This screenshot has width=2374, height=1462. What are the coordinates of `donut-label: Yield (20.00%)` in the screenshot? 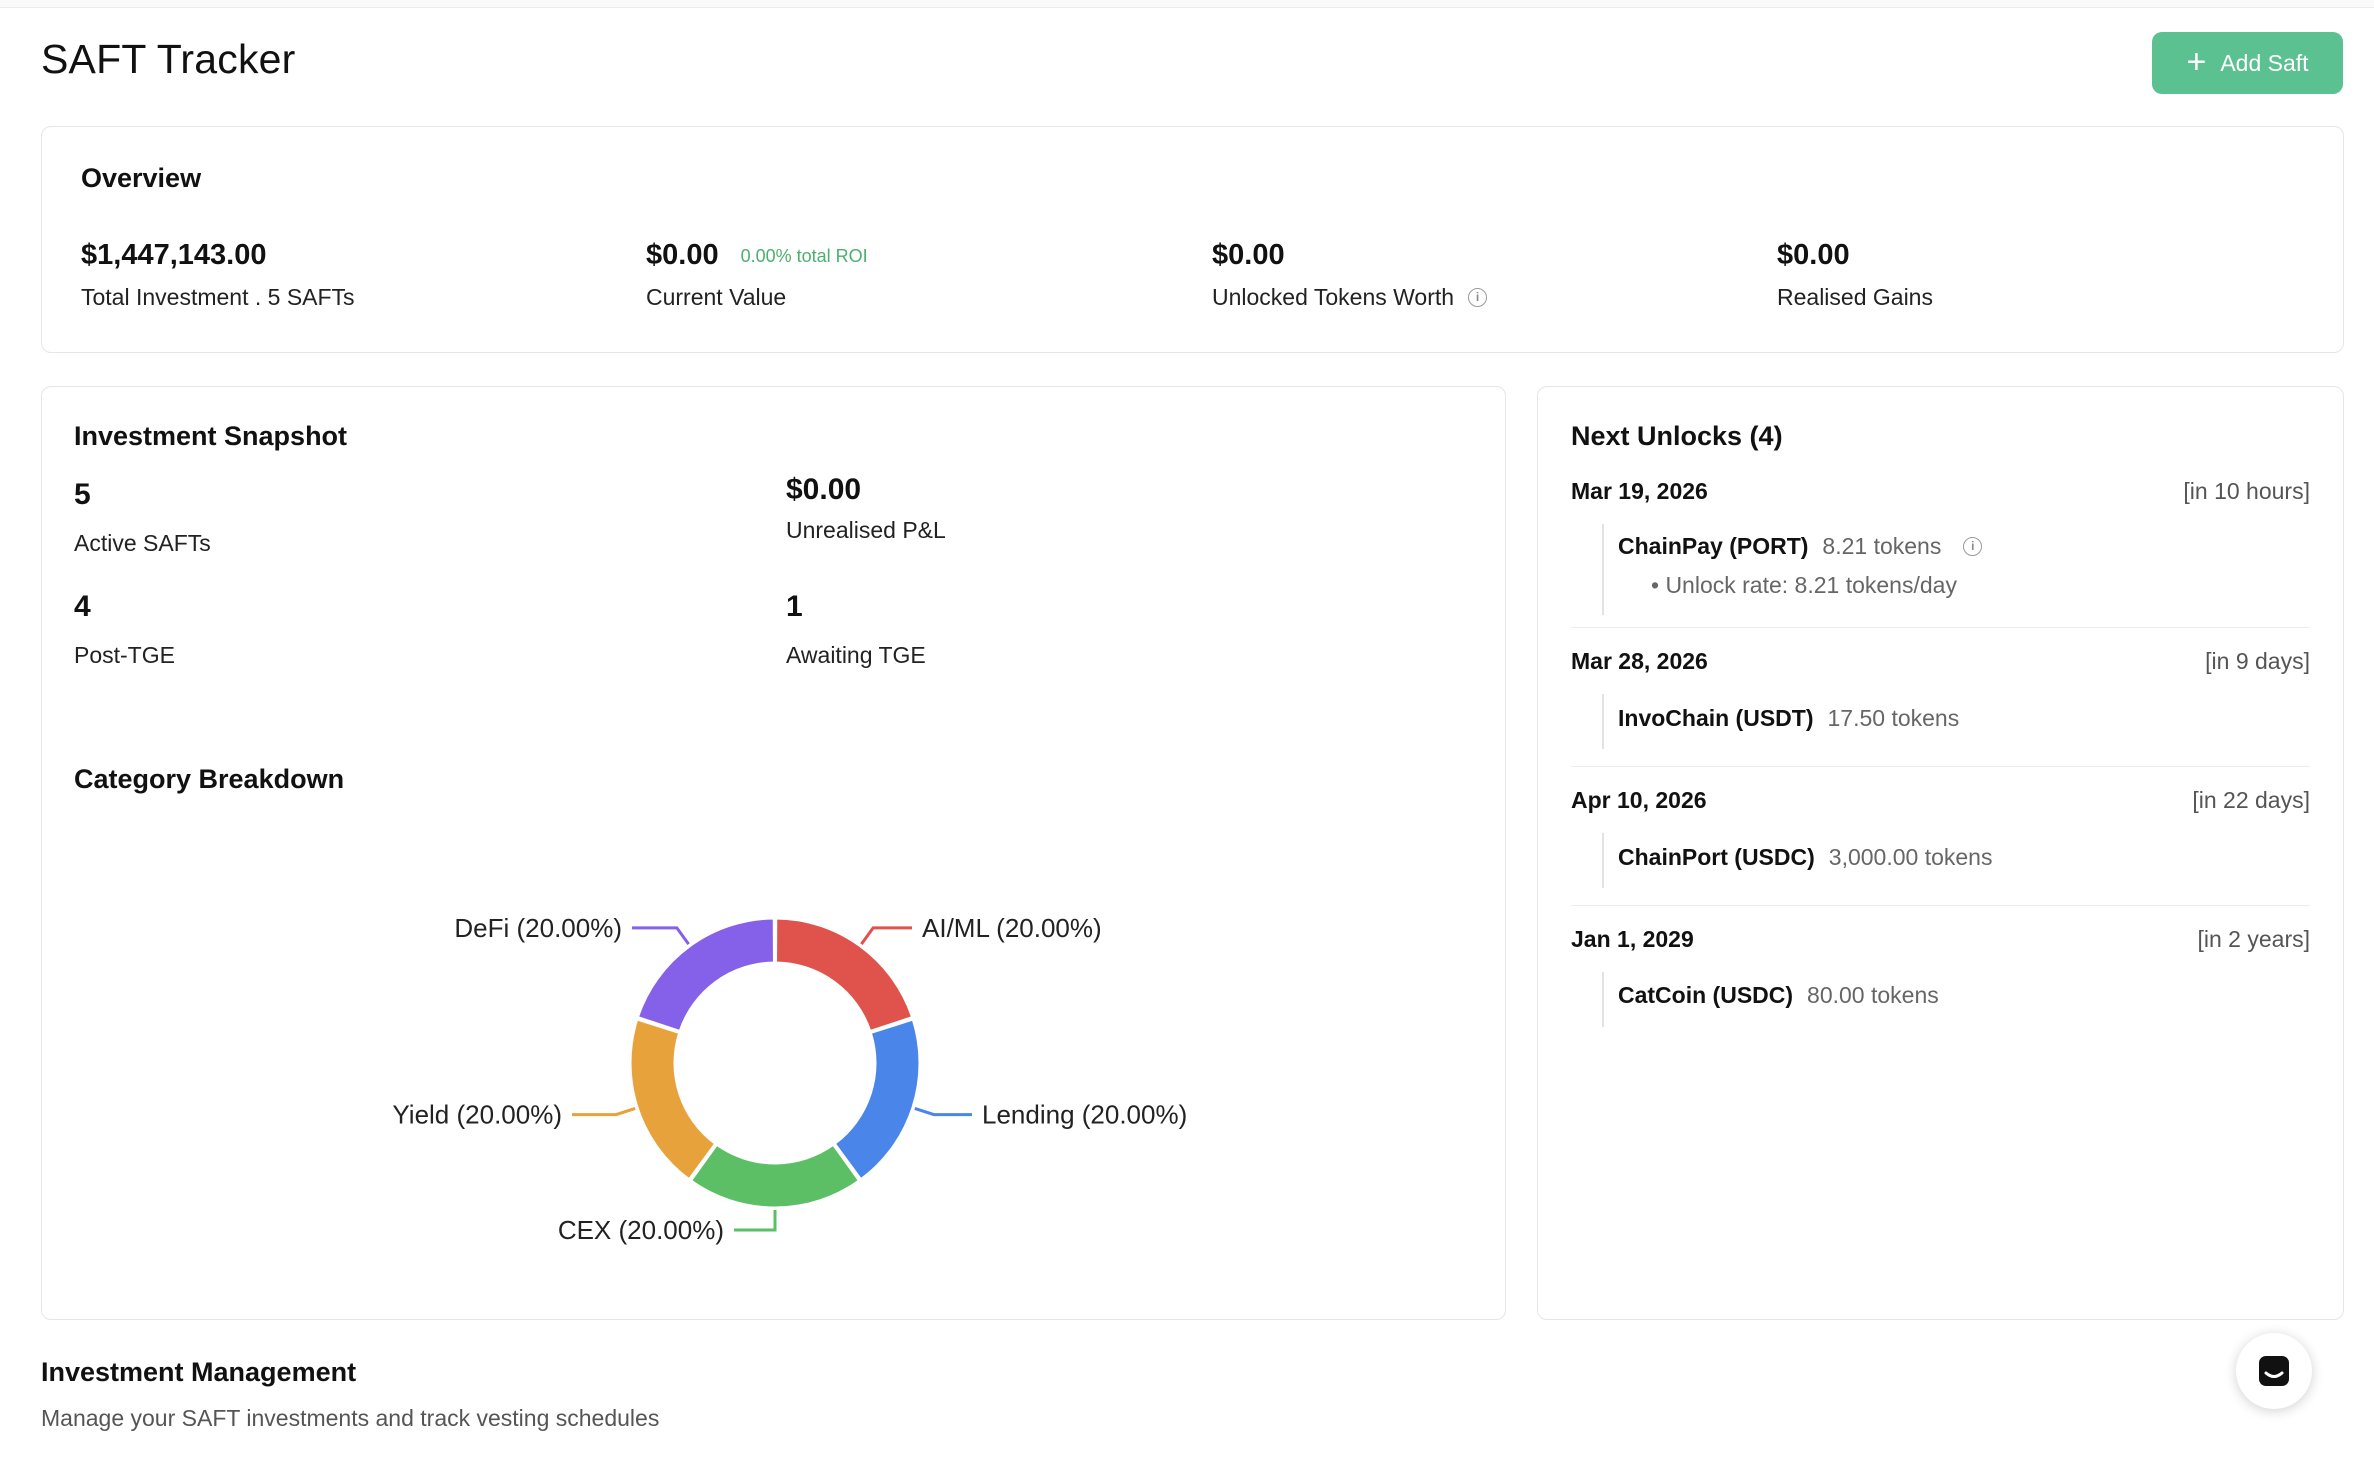 It's located at (477, 1115).